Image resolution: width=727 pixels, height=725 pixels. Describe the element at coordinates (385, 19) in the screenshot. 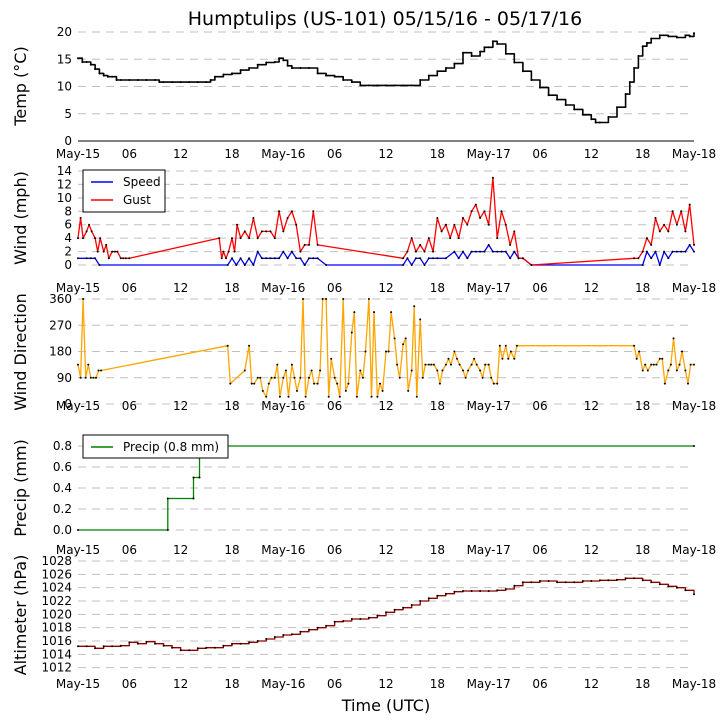

I see `chart-title: Humptulips (US-101) 05/15/16 - 05/17/16` at that location.